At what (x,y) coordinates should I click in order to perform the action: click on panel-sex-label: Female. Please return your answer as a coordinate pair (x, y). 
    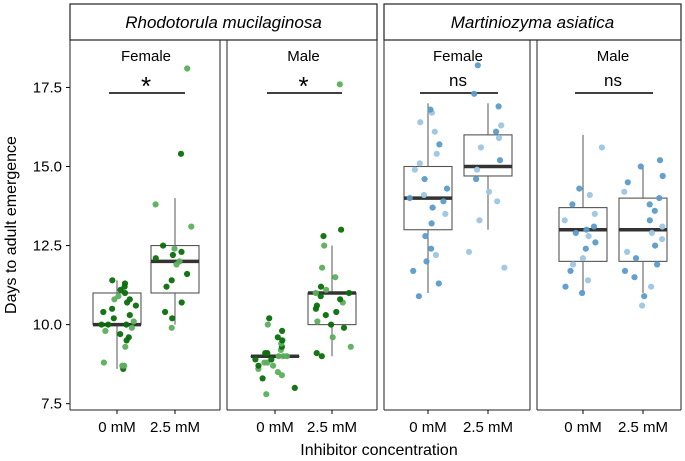
    Looking at the image, I should click on (458, 56).